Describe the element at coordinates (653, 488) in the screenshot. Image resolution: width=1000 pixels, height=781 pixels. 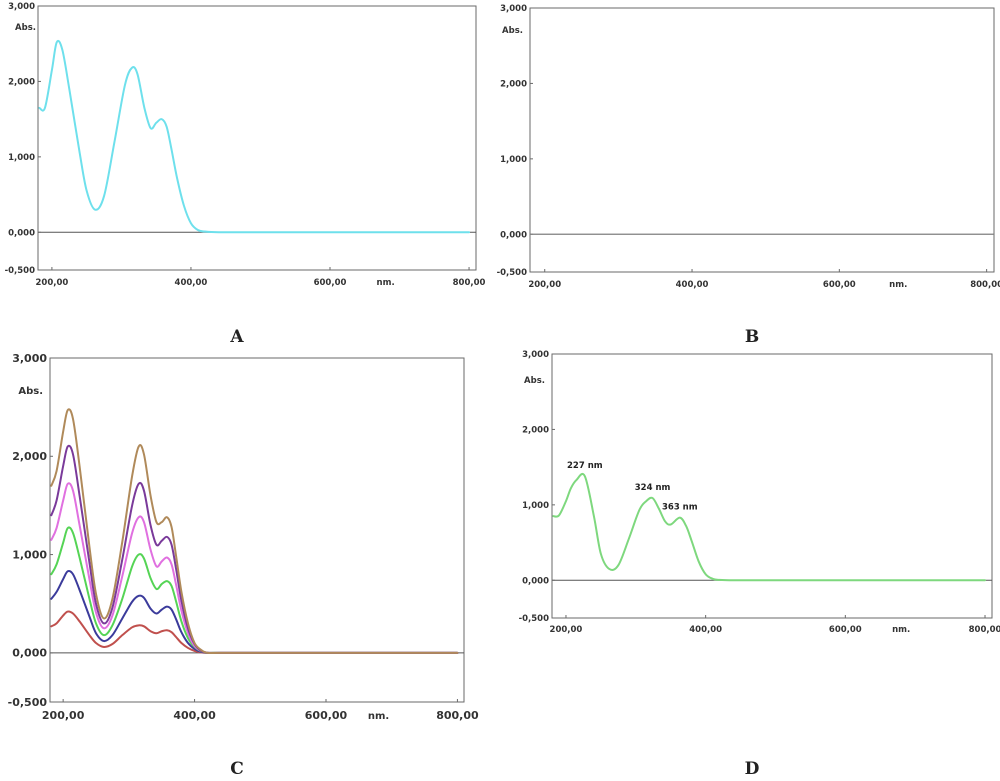
I see `peak-annotation: 324 nm` at that location.